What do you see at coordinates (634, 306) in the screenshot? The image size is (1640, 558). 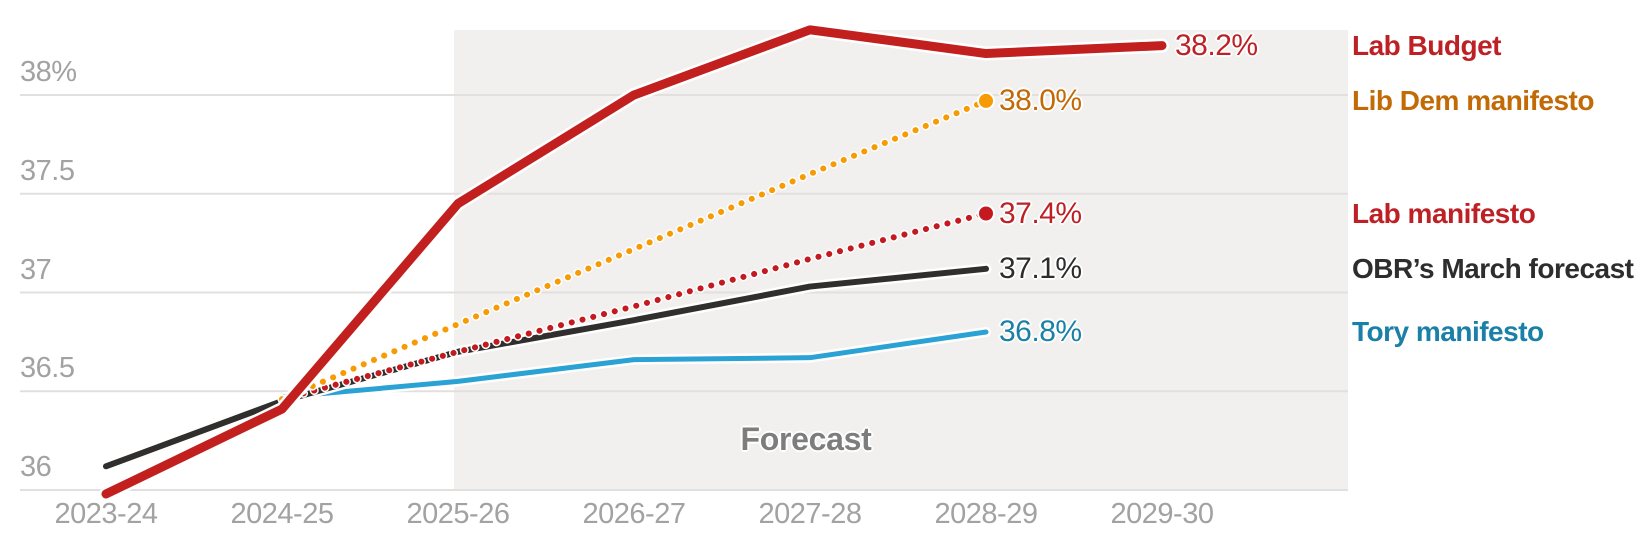 I see `lab-manifesto-line` at bounding box center [634, 306].